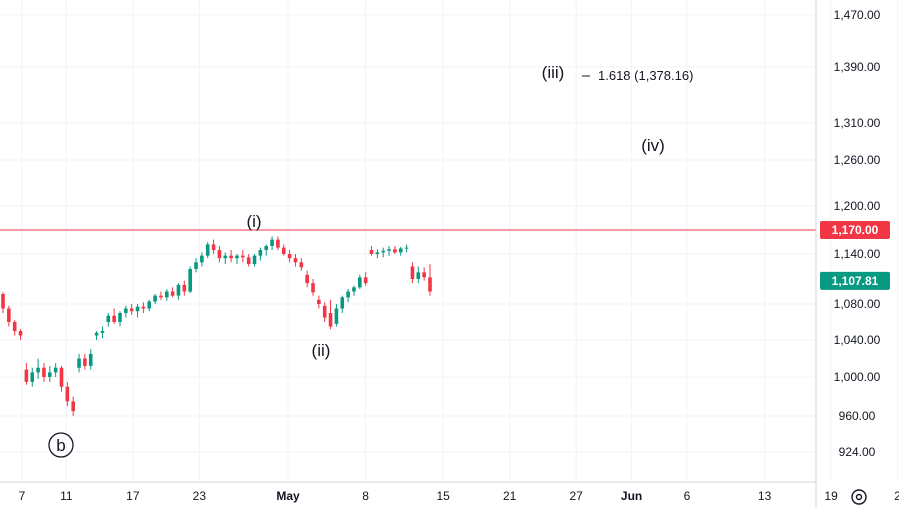 The height and width of the screenshot is (513, 899). I want to click on wave-b-circle, so click(61, 445).